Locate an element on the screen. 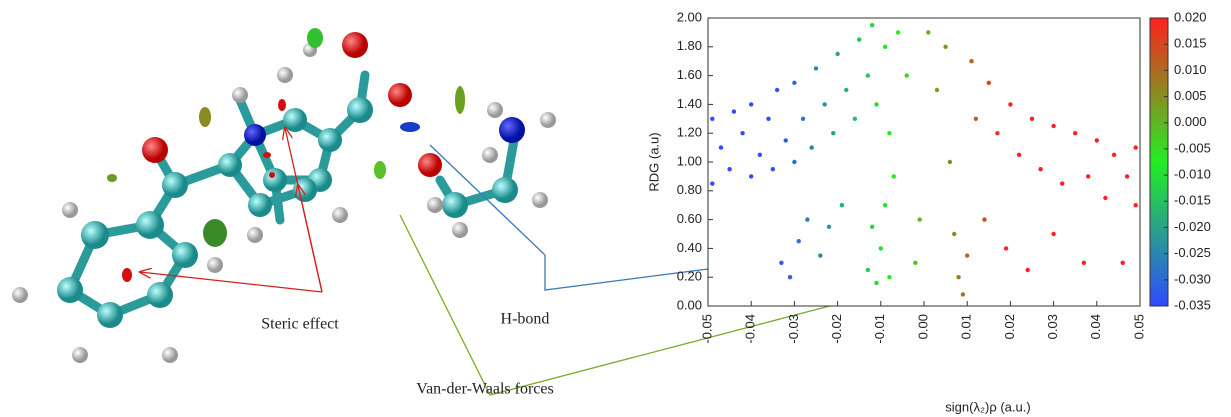 Image resolution: width=1231 pixels, height=417 pixels. annotation: Steric effect is located at coordinates (300, 324).